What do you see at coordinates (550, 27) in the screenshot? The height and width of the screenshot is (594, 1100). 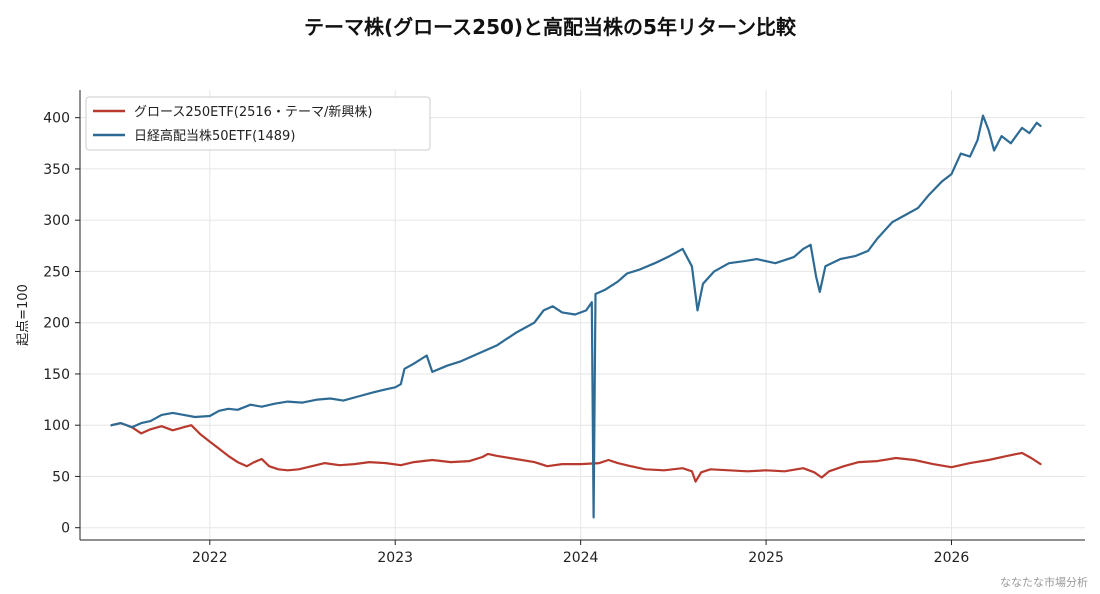 I see `chart-title: テーマ株(グロース250)と高配当株の5年リターン比較` at bounding box center [550, 27].